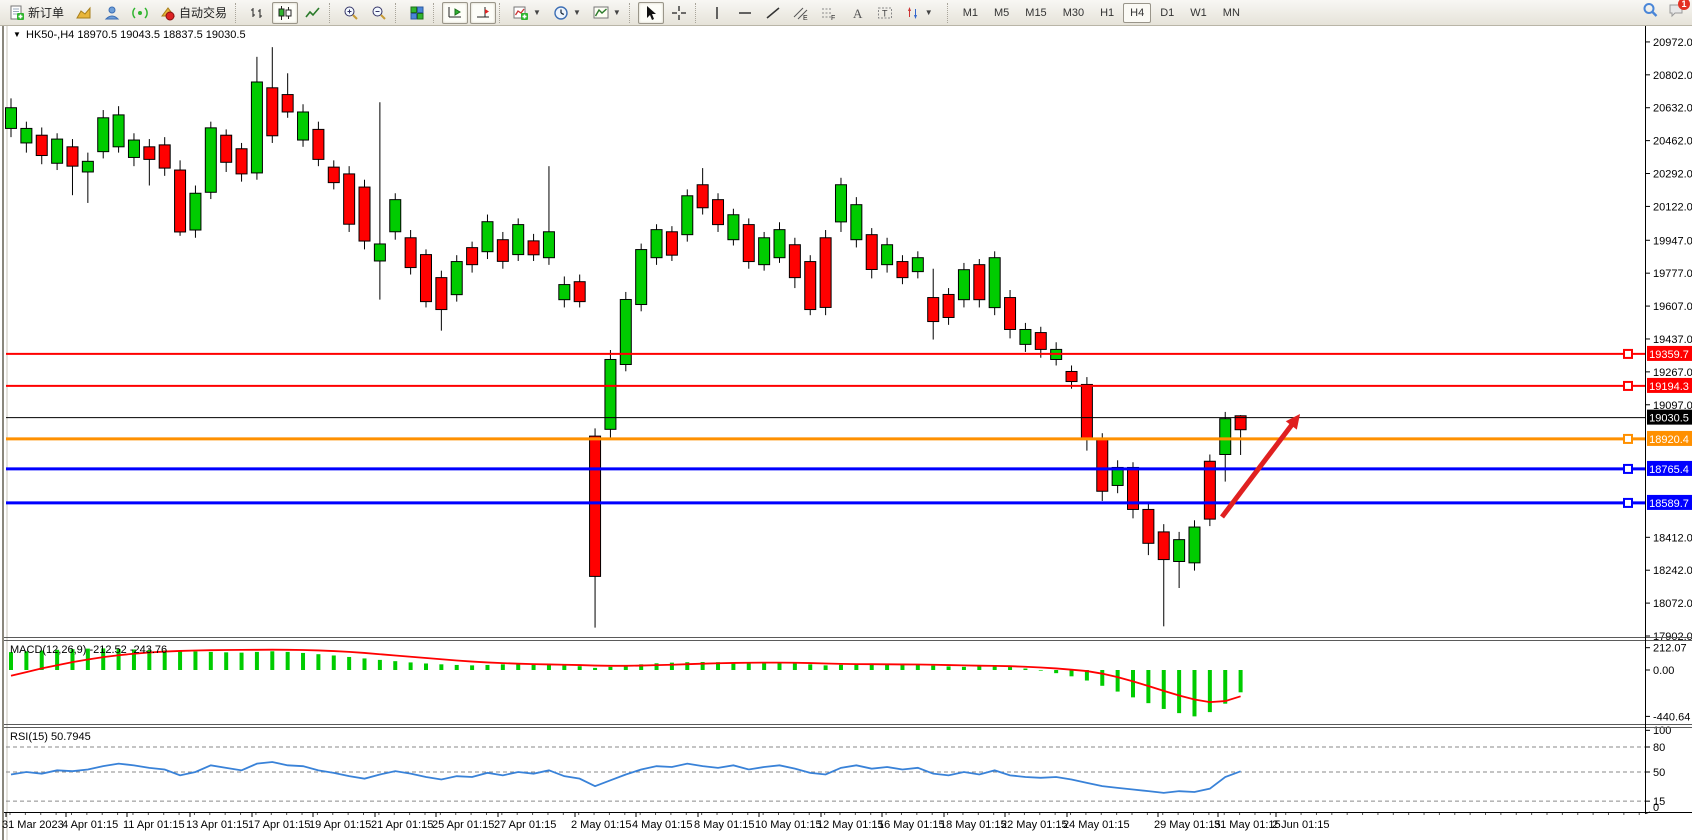 The image size is (1692, 840). I want to click on equidistant-channel-button: E, so click(801, 13).